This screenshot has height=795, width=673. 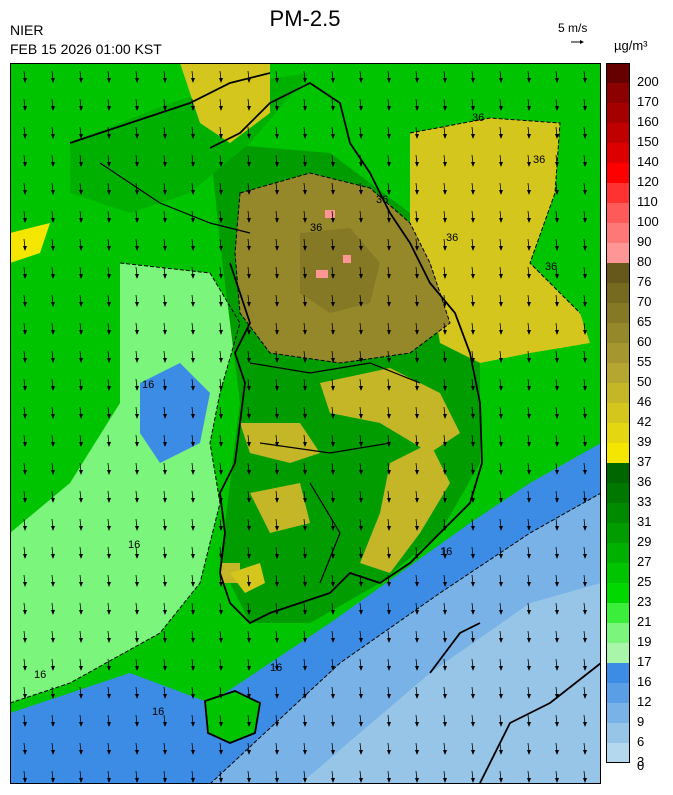 I want to click on legend-label: 150, so click(x=648, y=141).